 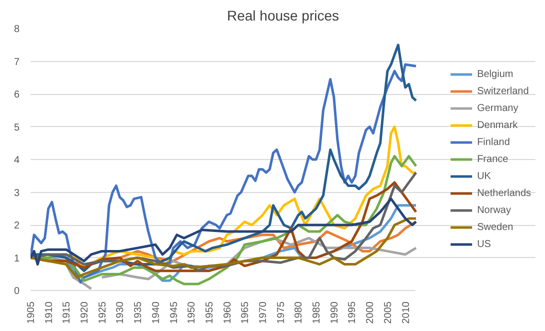 I want to click on x-tick-label: 1910, so click(x=49, y=312).